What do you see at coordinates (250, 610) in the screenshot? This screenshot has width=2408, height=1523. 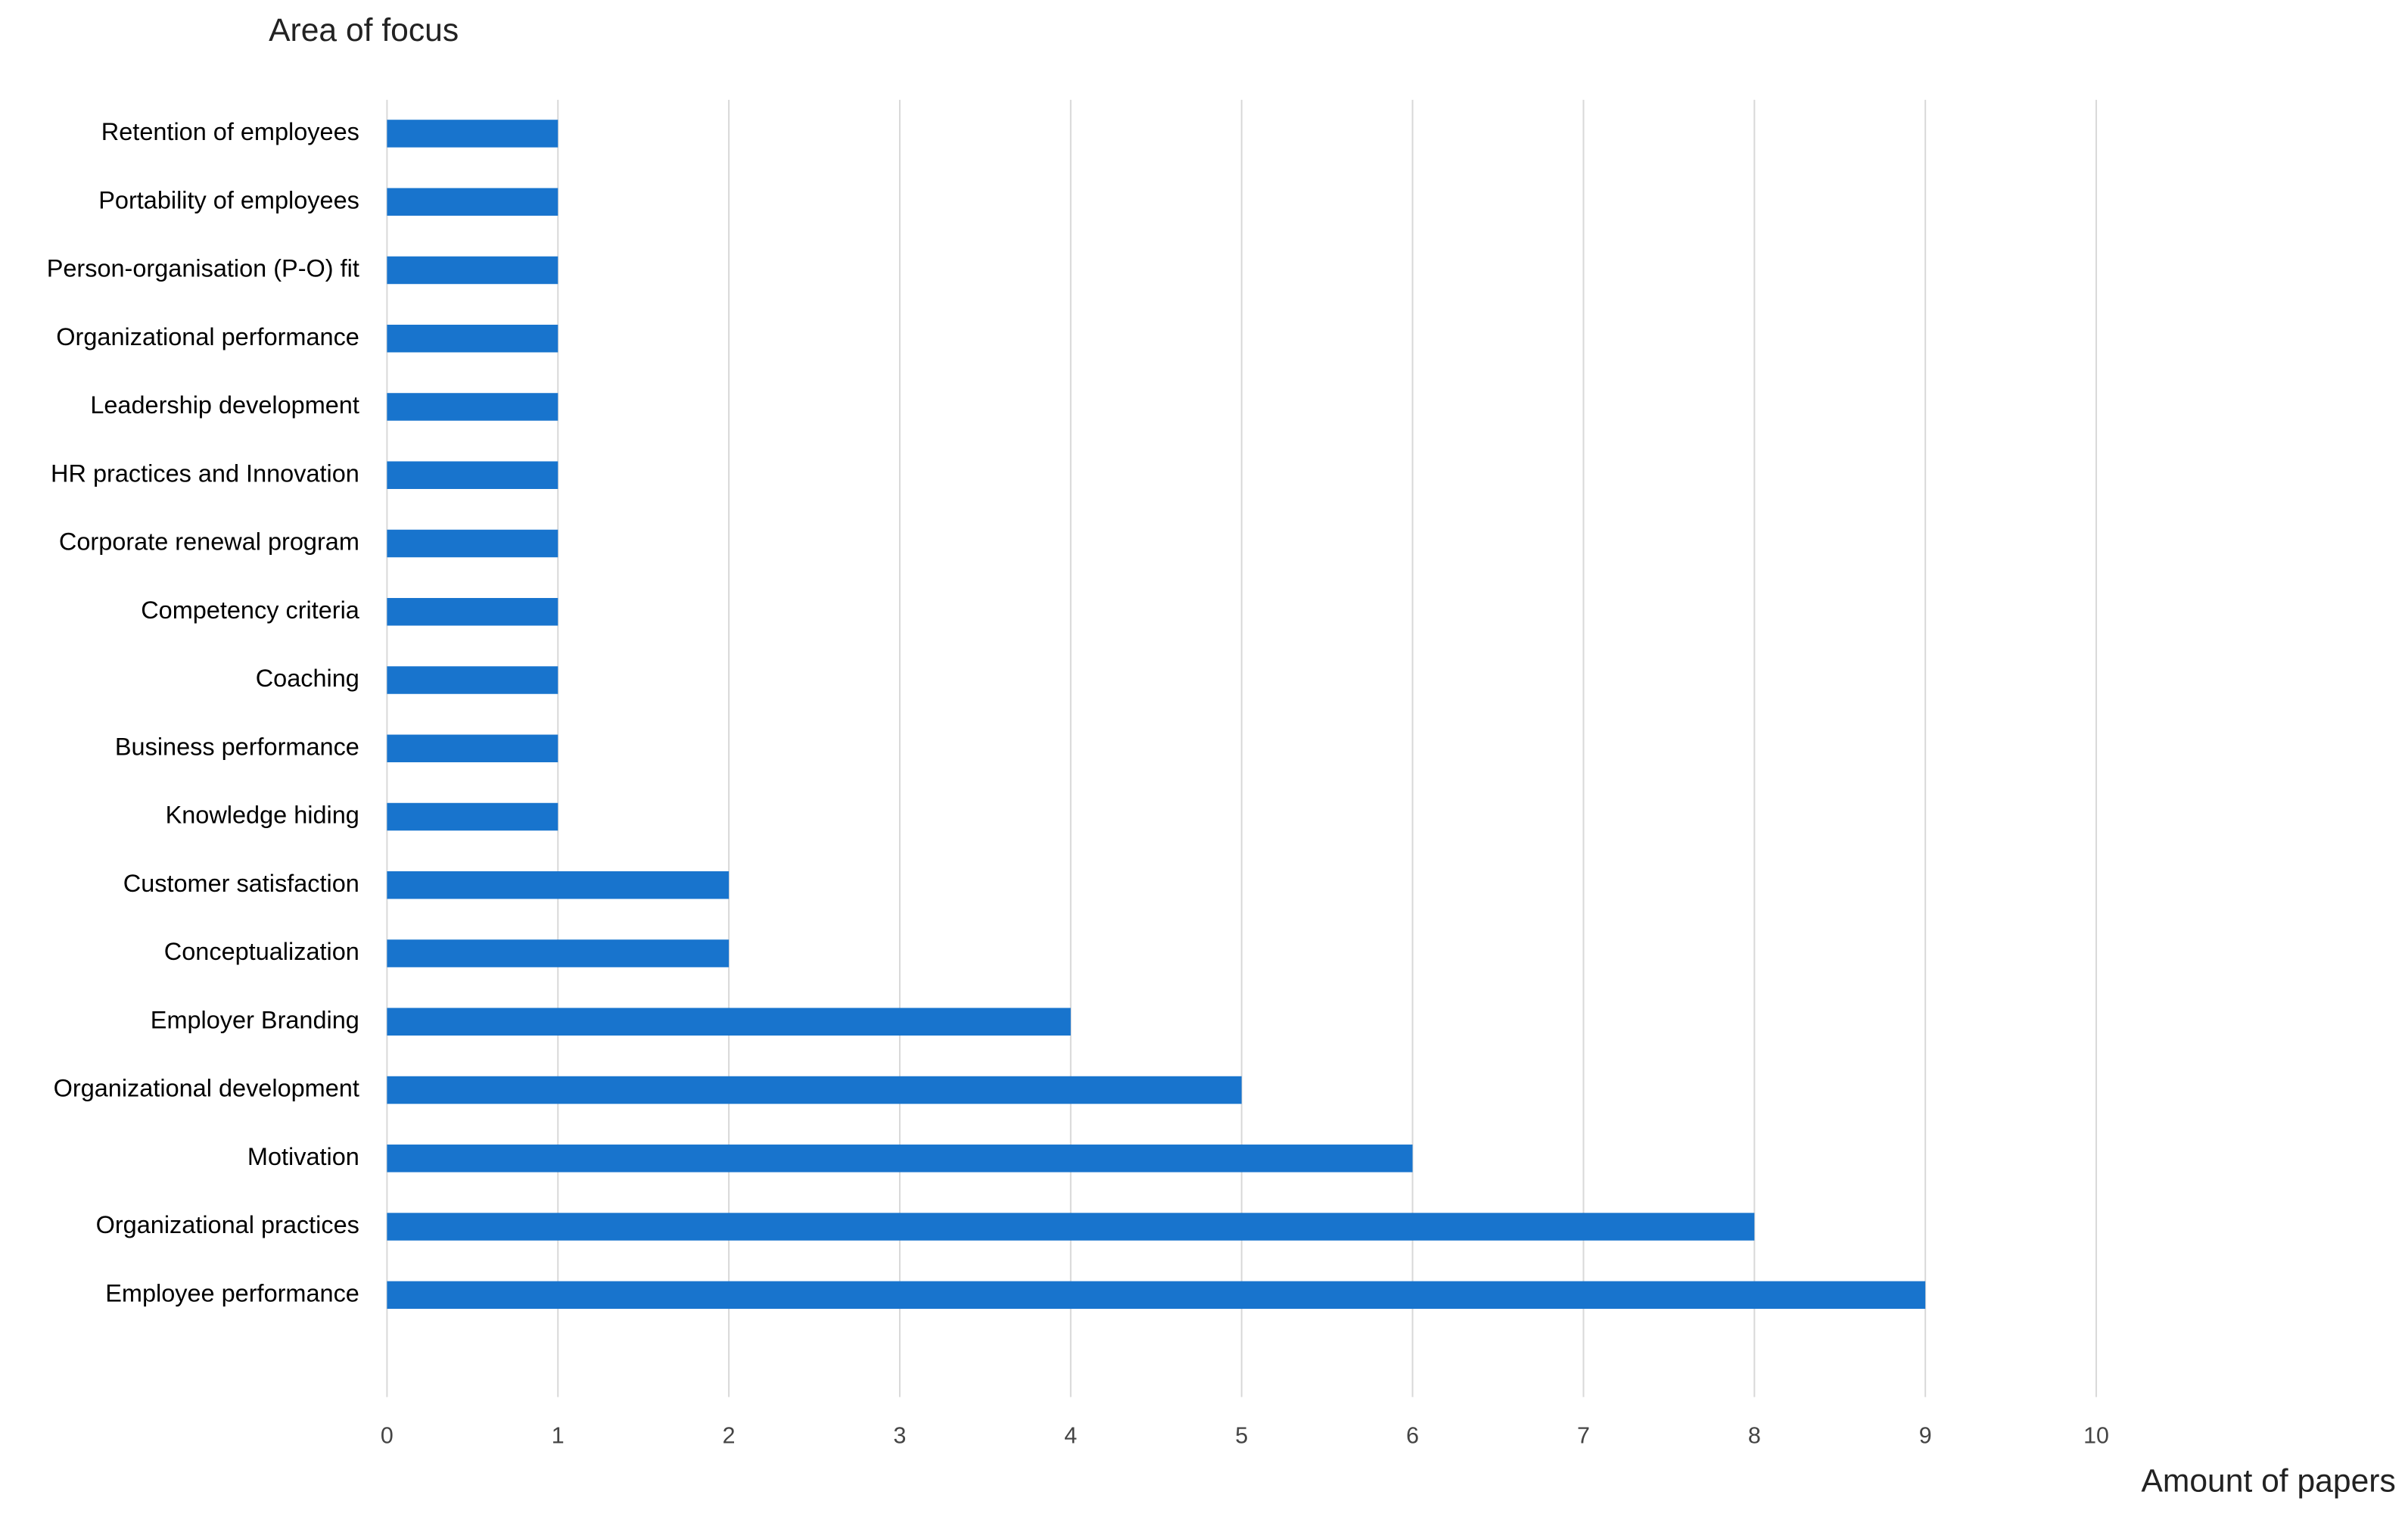 I see `y-tick-label: Competency criteria` at bounding box center [250, 610].